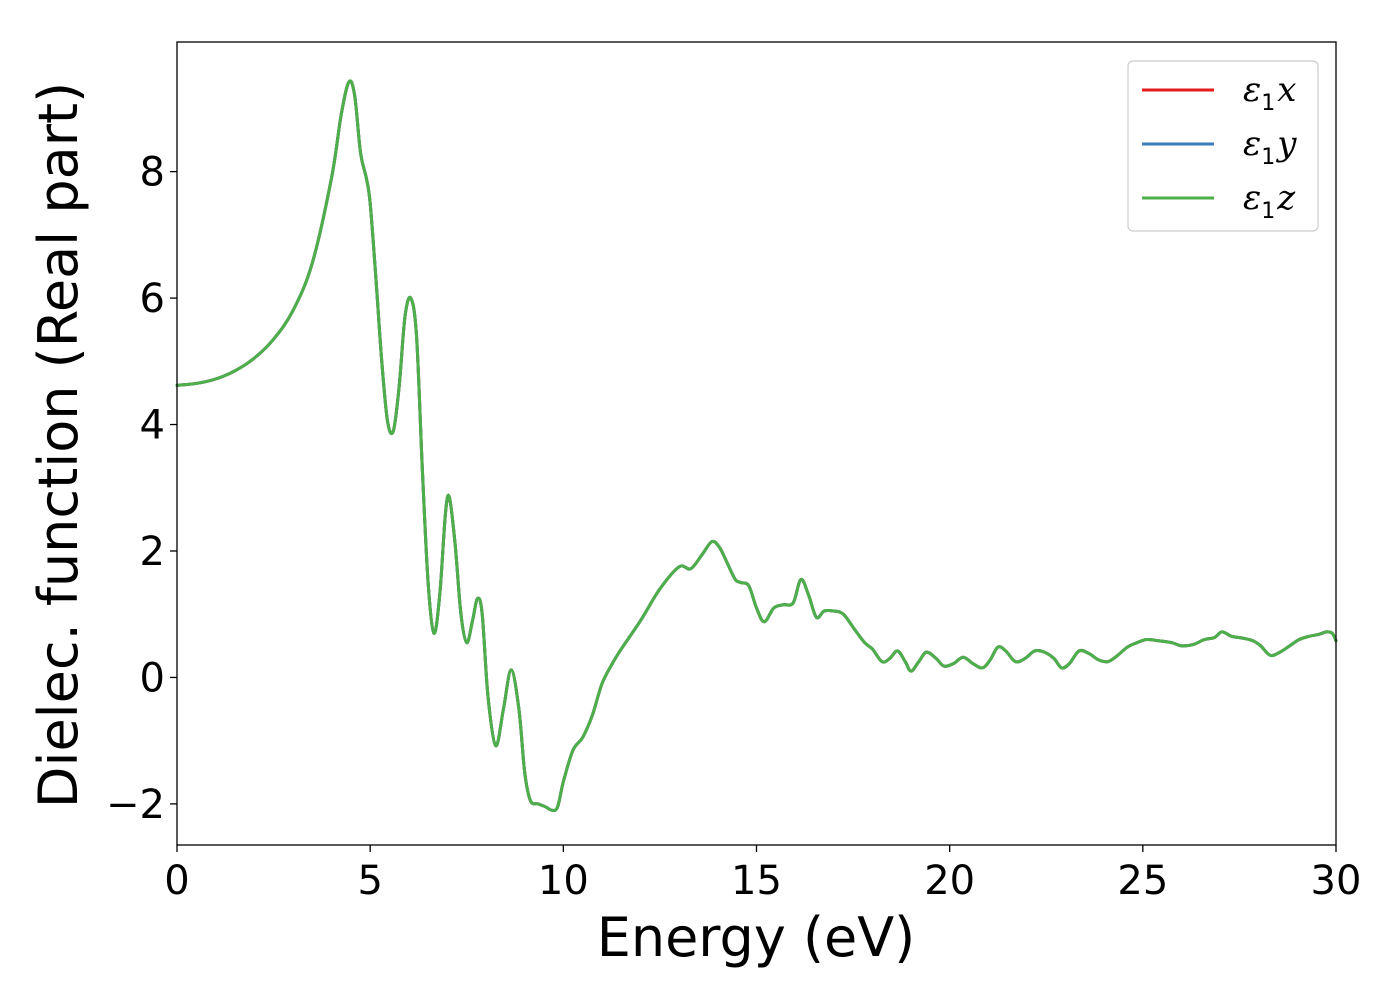 This screenshot has height=1000, width=1400. What do you see at coordinates (369, 881) in the screenshot?
I see `x-tick-label: 5` at bounding box center [369, 881].